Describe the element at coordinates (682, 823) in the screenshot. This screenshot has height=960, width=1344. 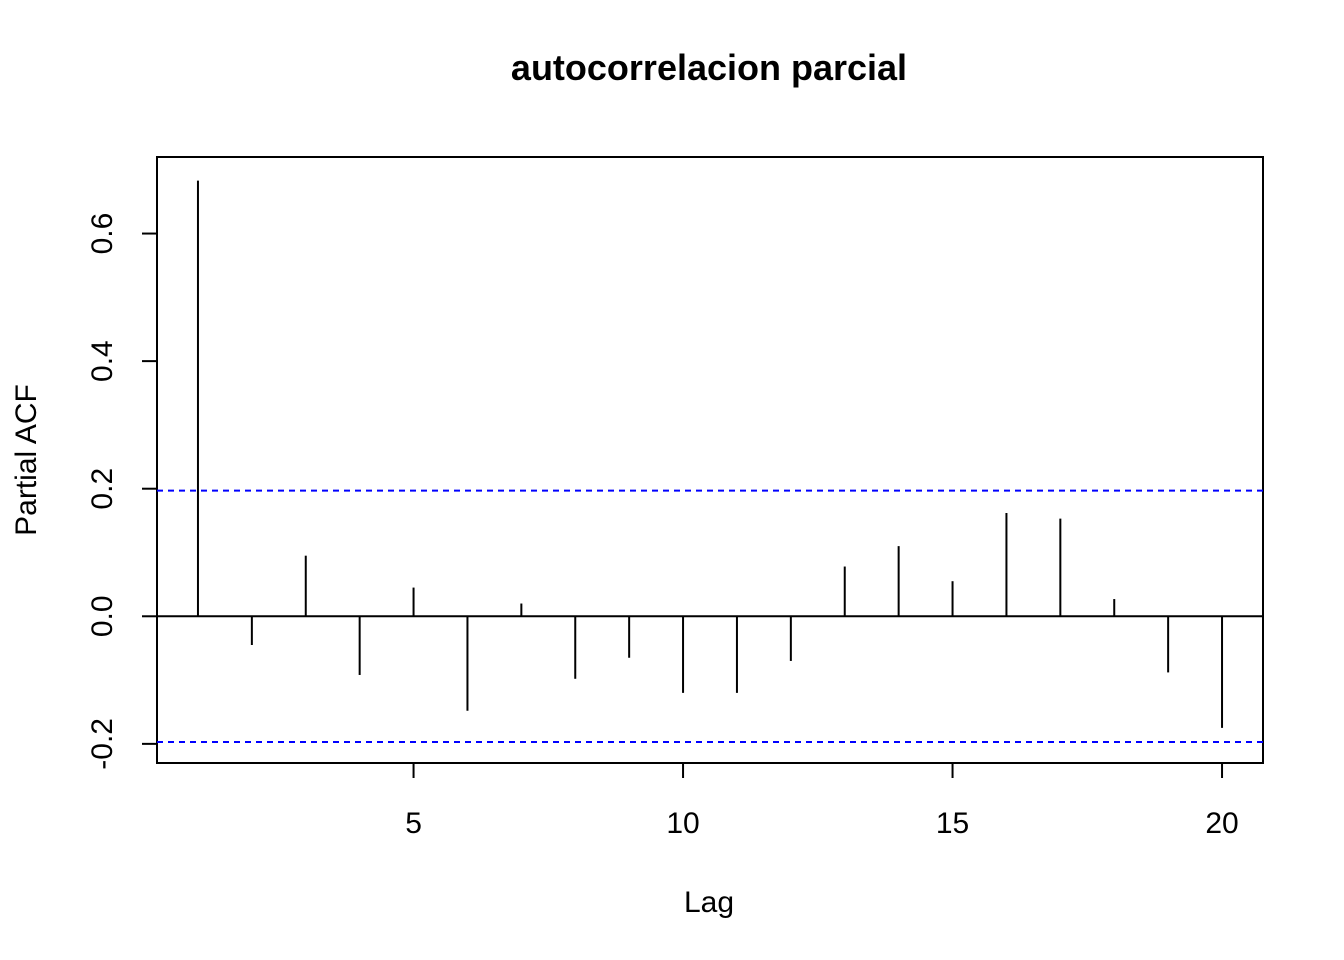
I see `x-tick-label: 10` at that location.